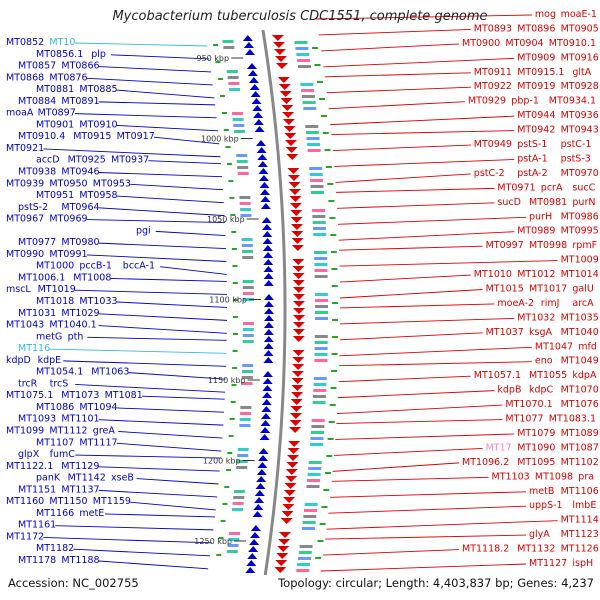  What do you see at coordinates (582, 289) in the screenshot?
I see `gene-label-right: galU` at bounding box center [582, 289].